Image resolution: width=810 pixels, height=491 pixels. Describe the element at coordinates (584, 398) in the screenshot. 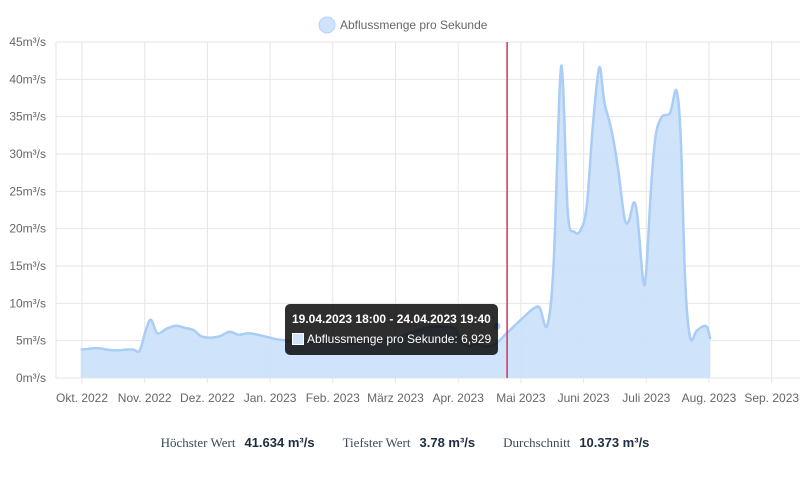

I see `x-tick-label: Juni 2023` at that location.